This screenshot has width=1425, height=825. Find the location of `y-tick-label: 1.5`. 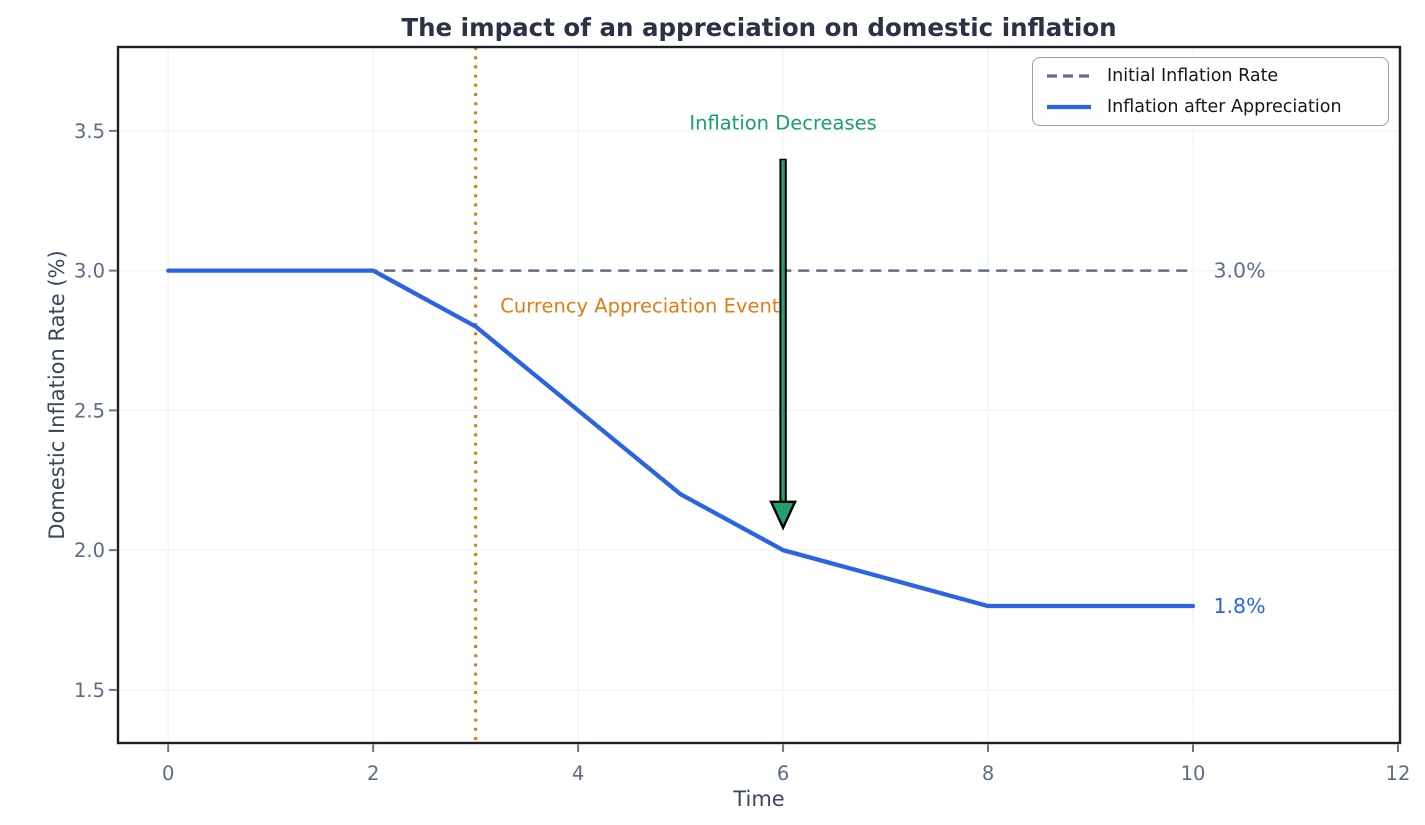

y-tick-label: 1.5 is located at coordinates (89, 690).